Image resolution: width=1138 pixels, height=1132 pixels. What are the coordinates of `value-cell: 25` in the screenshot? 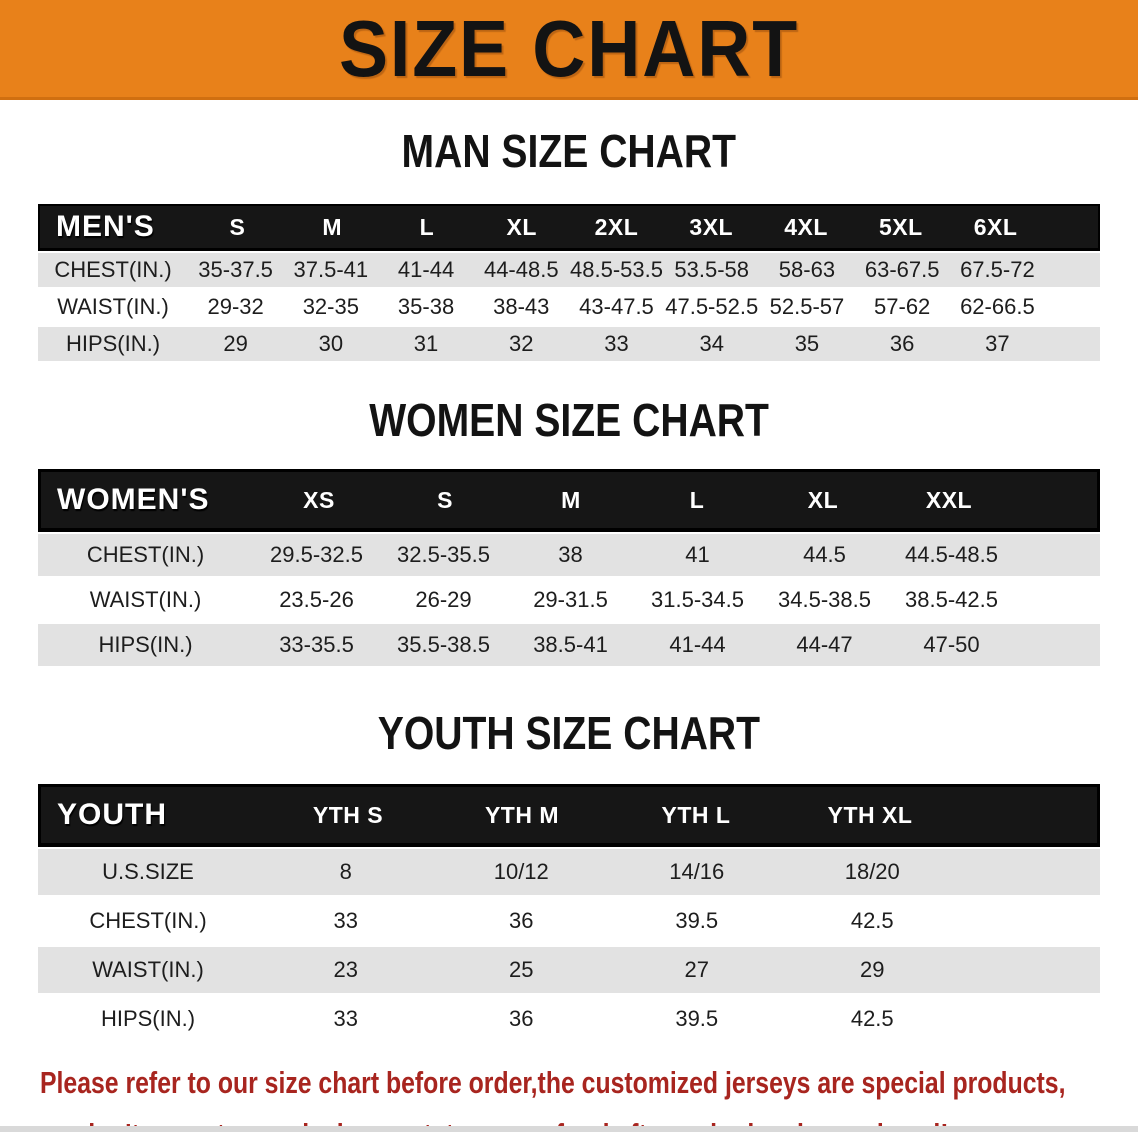 It's located at (521, 969).